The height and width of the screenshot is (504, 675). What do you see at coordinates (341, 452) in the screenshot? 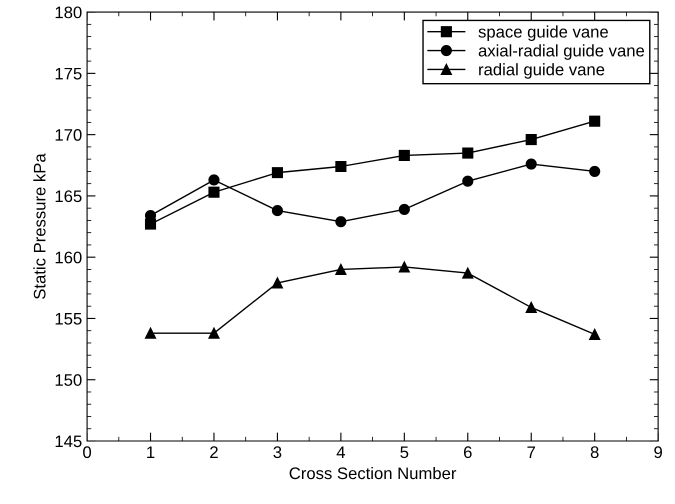
I see `x-tick-label: 4` at bounding box center [341, 452].